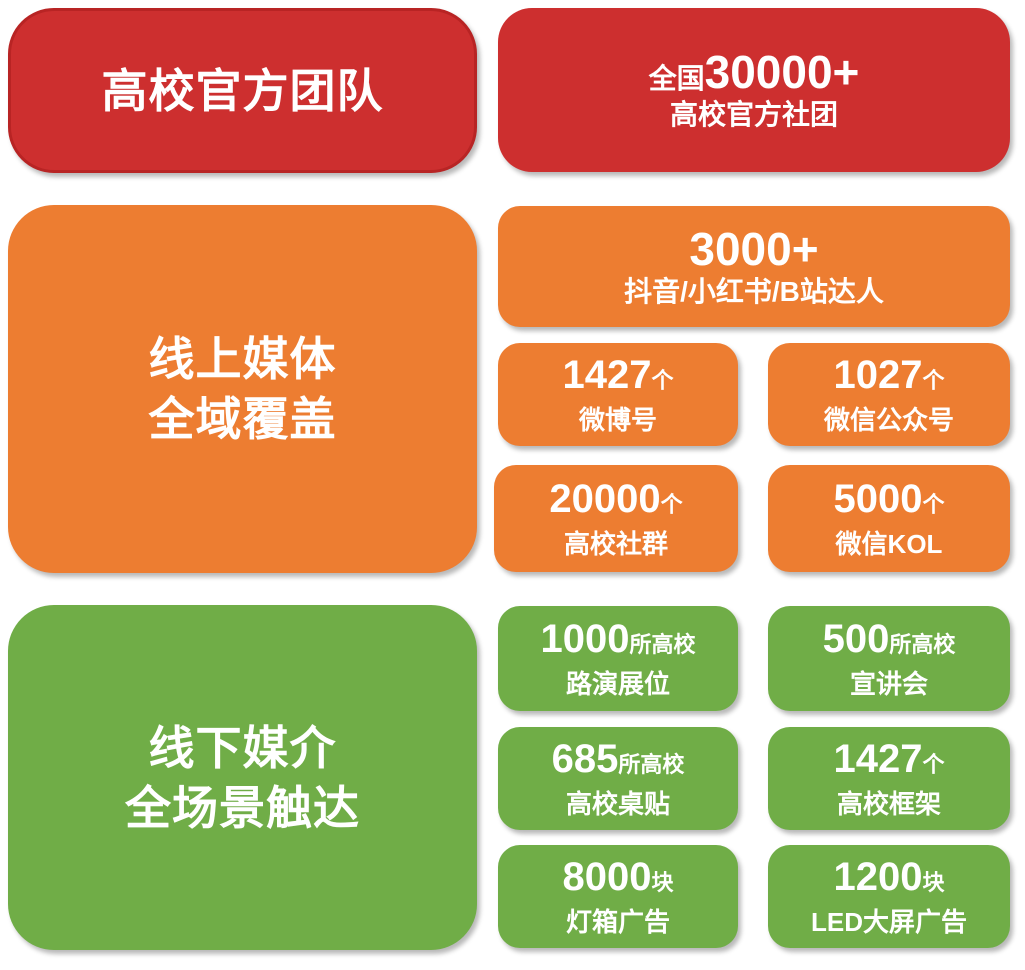 This screenshot has height=970, width=1025. I want to click on offline-stat-card: 500所高校 宣讲会, so click(889, 658).